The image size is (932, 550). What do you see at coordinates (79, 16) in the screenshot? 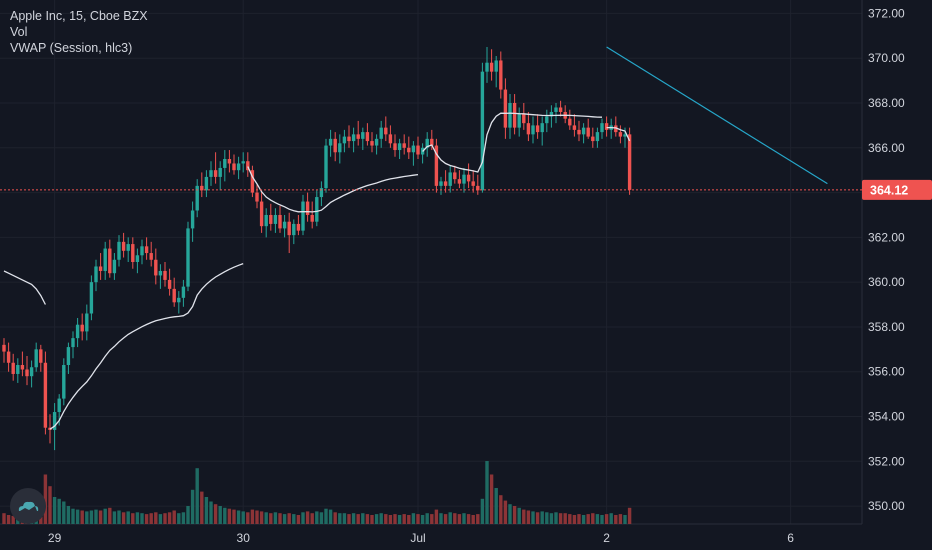
I see `legend-symbol: Apple Inc, 15, Cboe BZX` at bounding box center [79, 16].